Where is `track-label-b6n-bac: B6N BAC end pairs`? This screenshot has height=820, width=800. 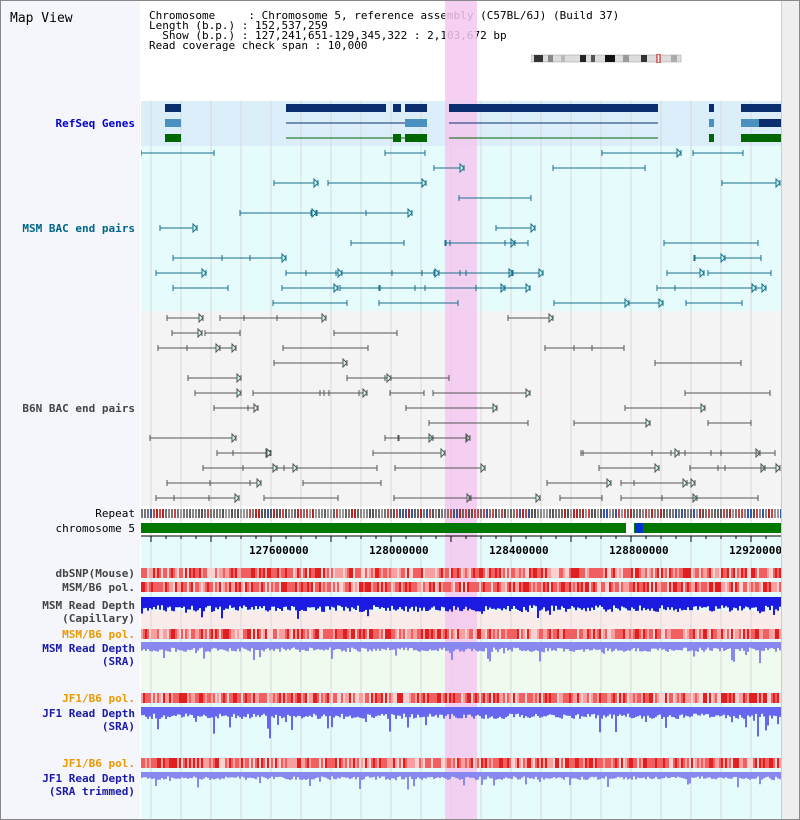 track-label-b6n-bac: B6N BAC end pairs is located at coordinates (78, 408).